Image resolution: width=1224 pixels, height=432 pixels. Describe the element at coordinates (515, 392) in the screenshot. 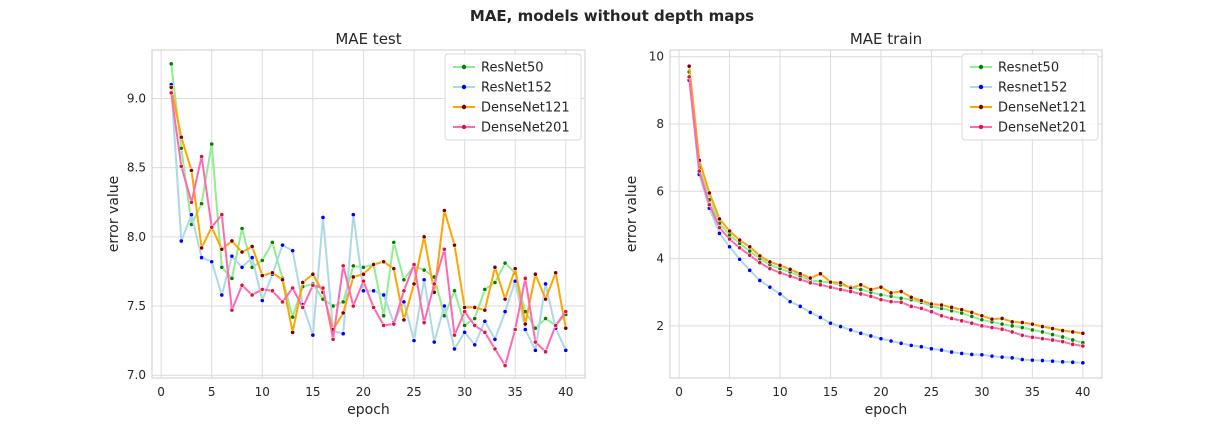

I see `chart-0-x-tick-label: 35` at that location.